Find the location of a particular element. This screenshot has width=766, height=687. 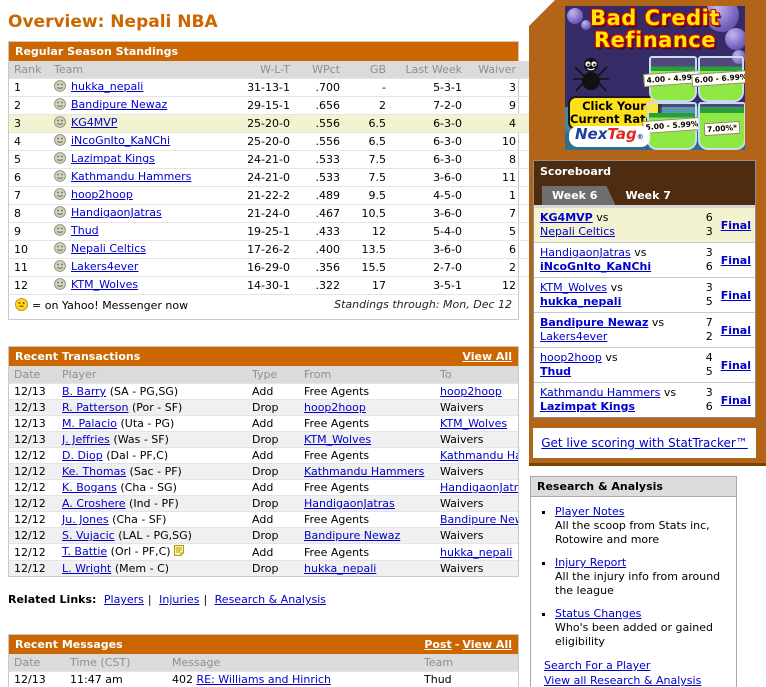

player-link: L. Wright is located at coordinates (87, 568).